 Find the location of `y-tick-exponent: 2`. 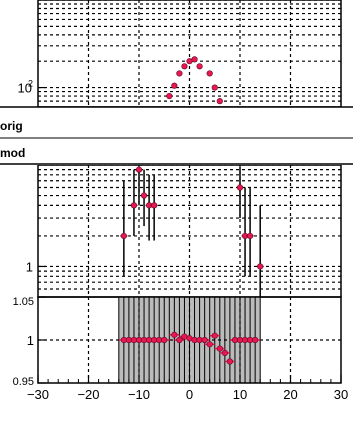

y-tick-exponent: 2 is located at coordinates (30, 84).